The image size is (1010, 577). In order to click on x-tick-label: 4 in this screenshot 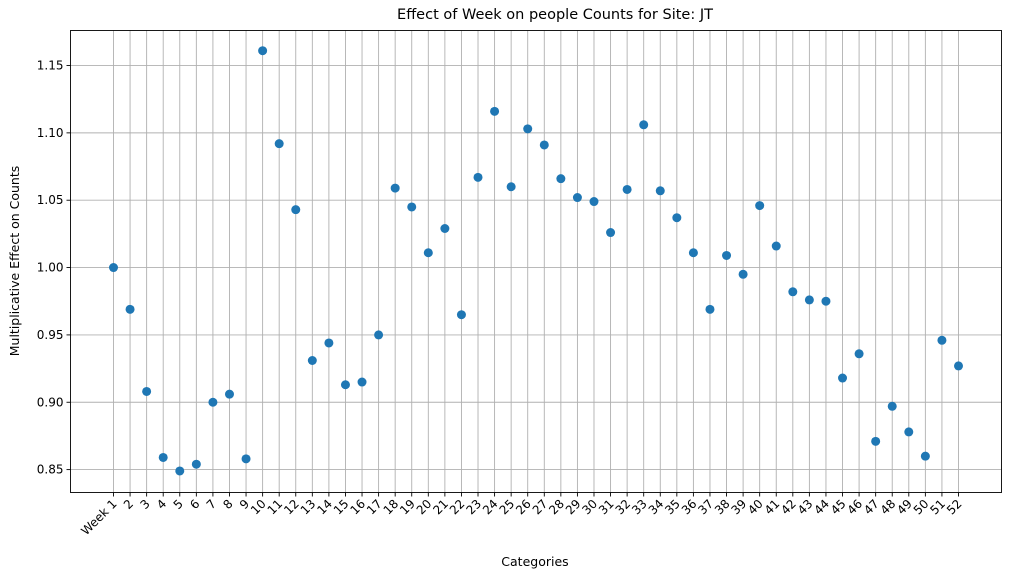, I will do `click(161, 504)`.